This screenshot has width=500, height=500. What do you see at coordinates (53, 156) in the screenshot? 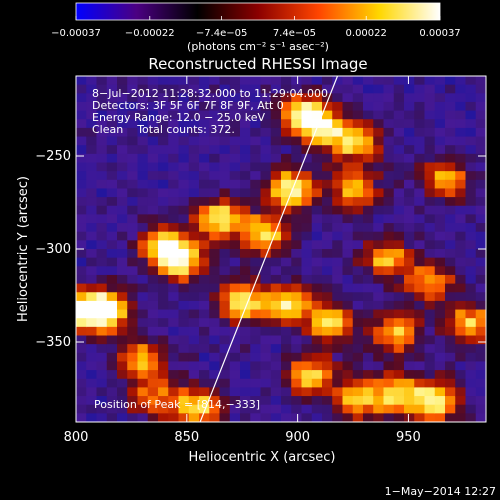
I see `y-tick-label: −250` at bounding box center [53, 156].